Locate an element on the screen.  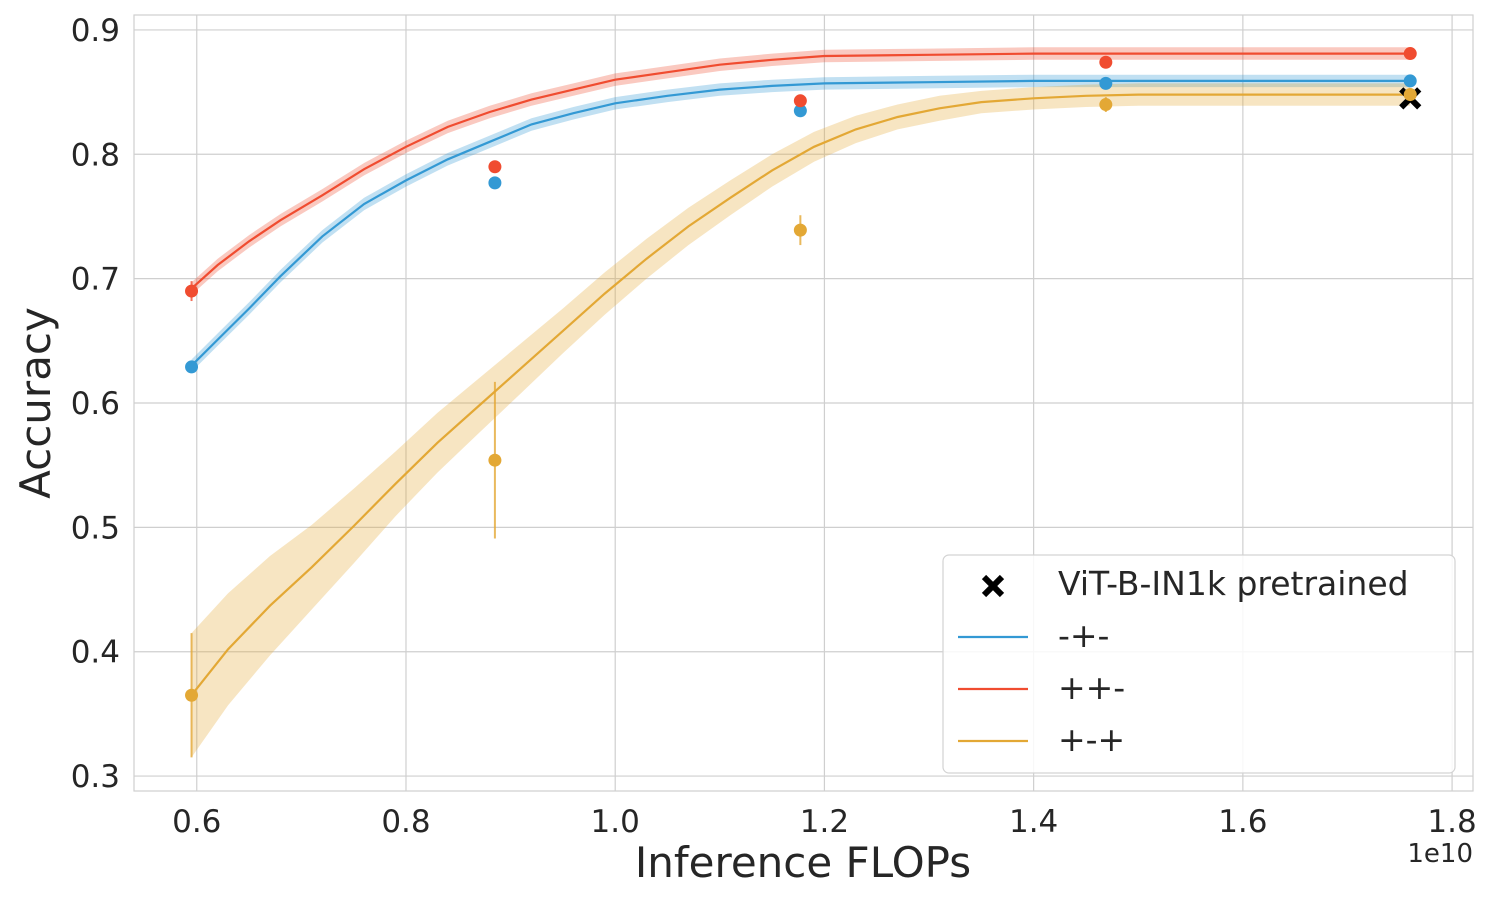
y-tick-label: 0.5 is located at coordinates (95, 528).